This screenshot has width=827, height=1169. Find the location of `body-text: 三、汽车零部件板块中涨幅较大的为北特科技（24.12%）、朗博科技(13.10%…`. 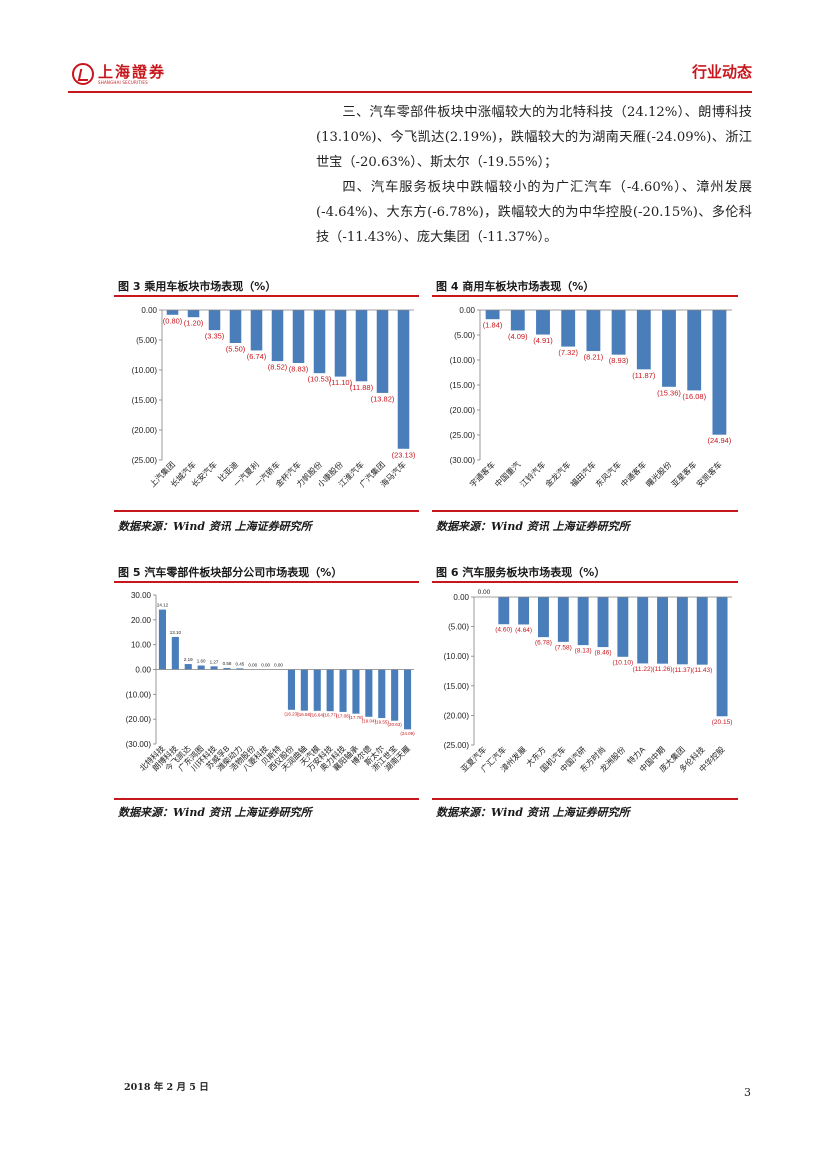

body-text: 三、汽车零部件板块中涨幅较大的为北特科技（24.12%）、朗博科技(13.10%… is located at coordinates (534, 175).